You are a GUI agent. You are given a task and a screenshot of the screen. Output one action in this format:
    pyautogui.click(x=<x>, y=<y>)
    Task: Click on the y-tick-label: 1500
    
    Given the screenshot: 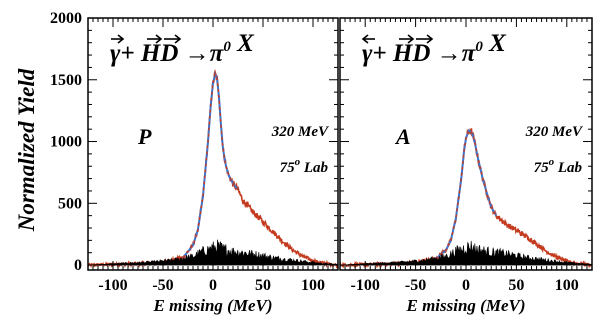 What is the action you would take?
    pyautogui.click(x=66, y=80)
    